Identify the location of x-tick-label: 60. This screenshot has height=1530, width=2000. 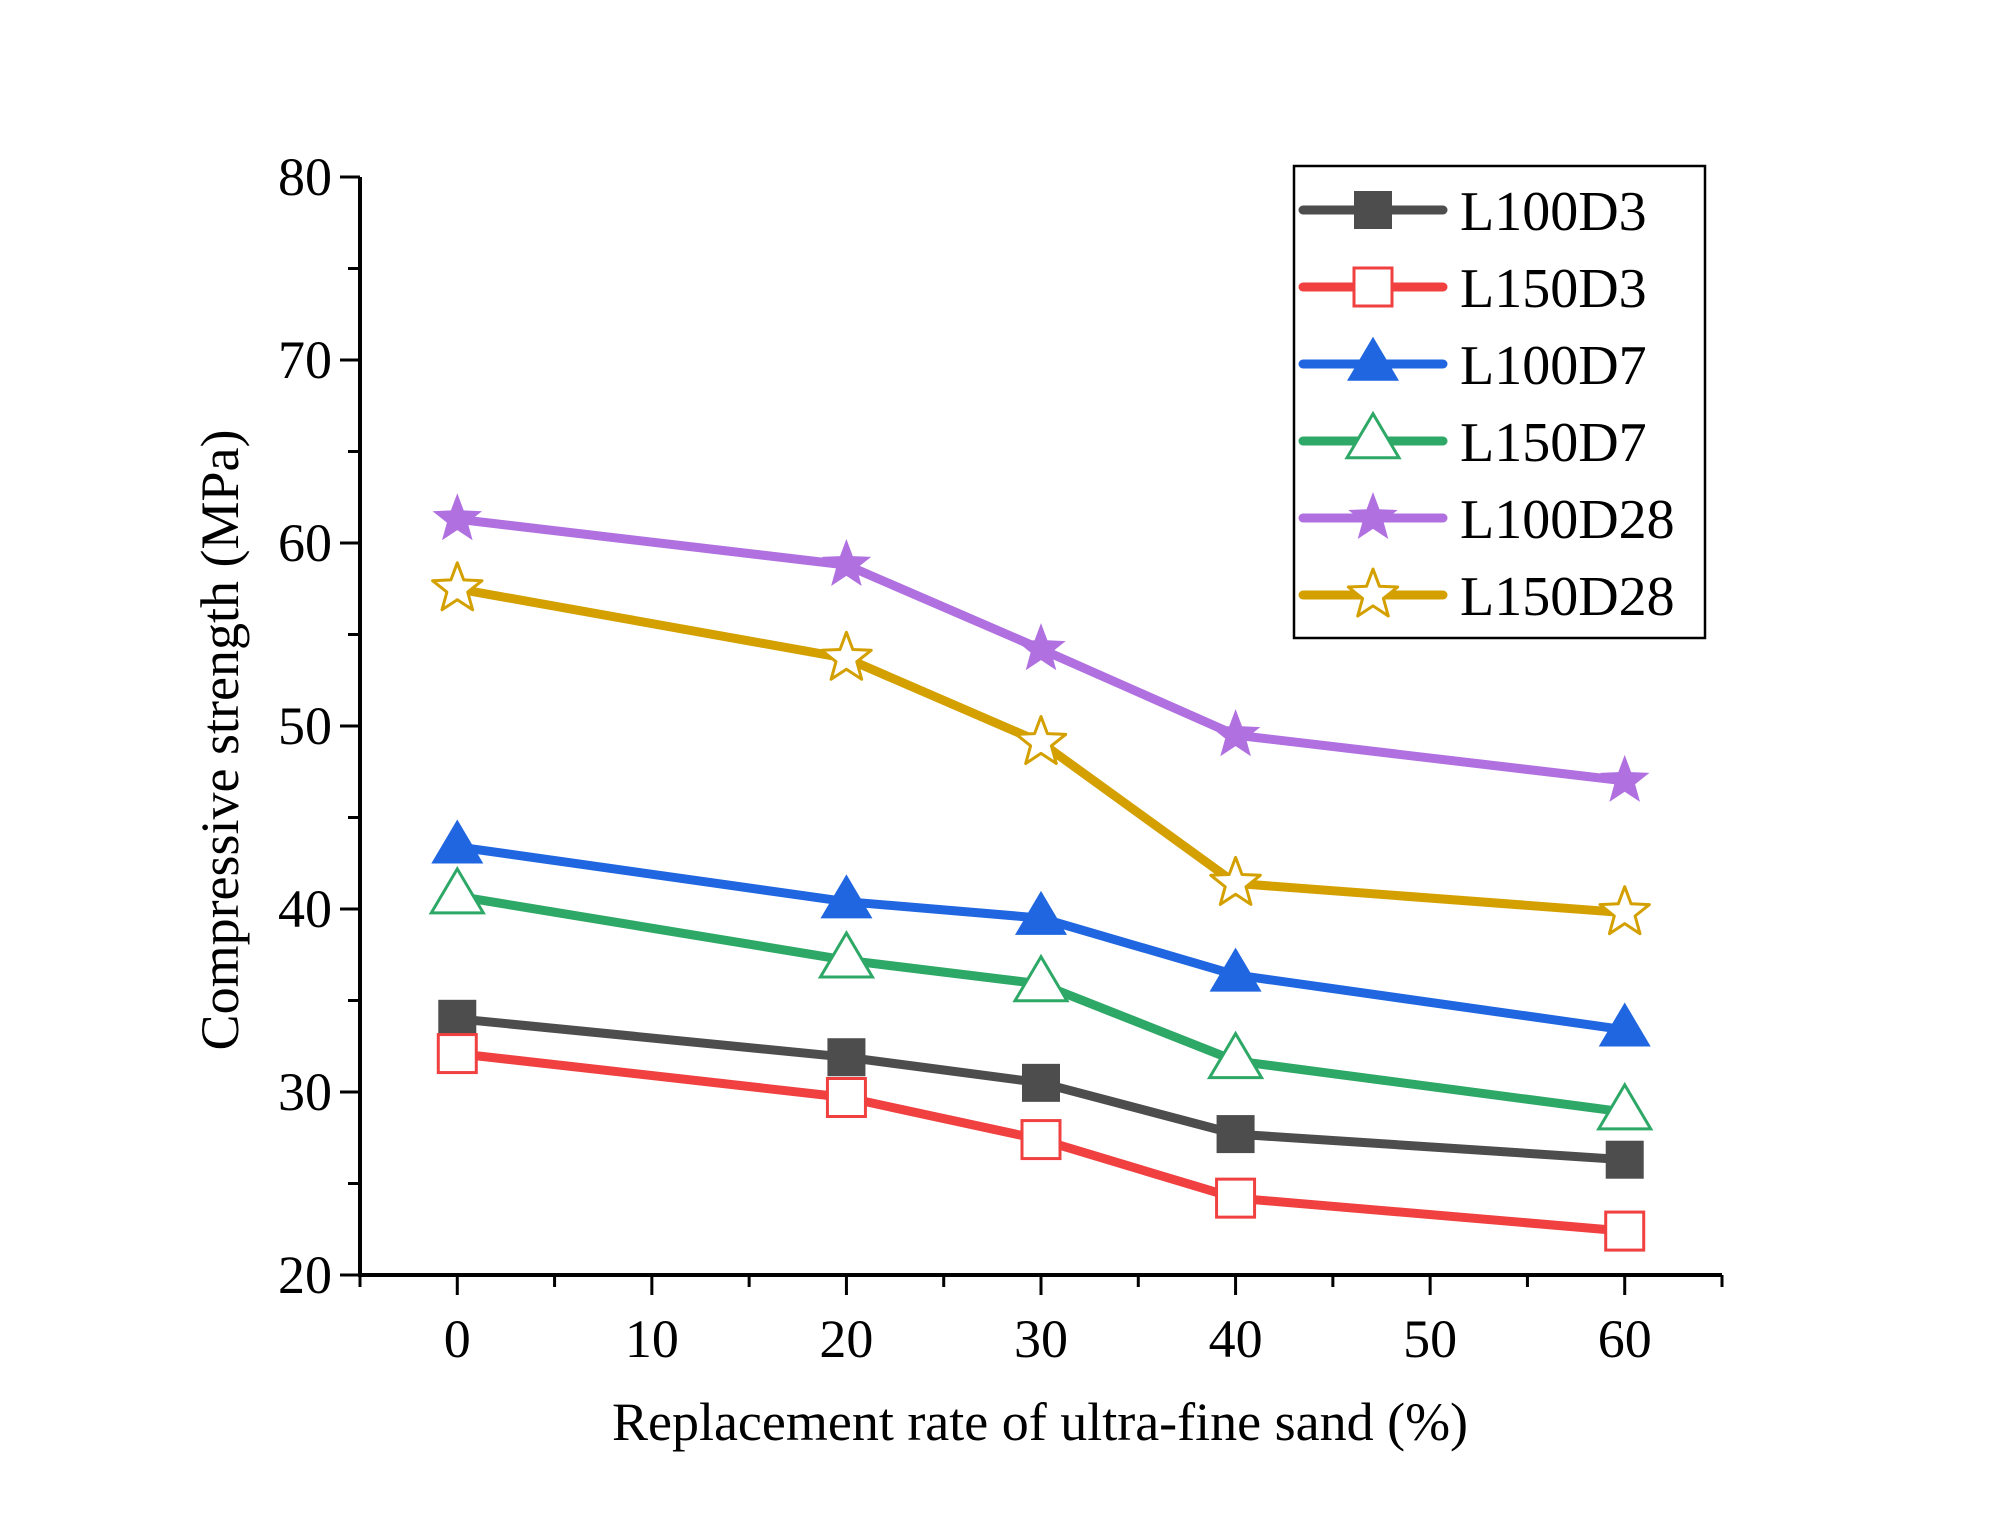
(1625, 1339).